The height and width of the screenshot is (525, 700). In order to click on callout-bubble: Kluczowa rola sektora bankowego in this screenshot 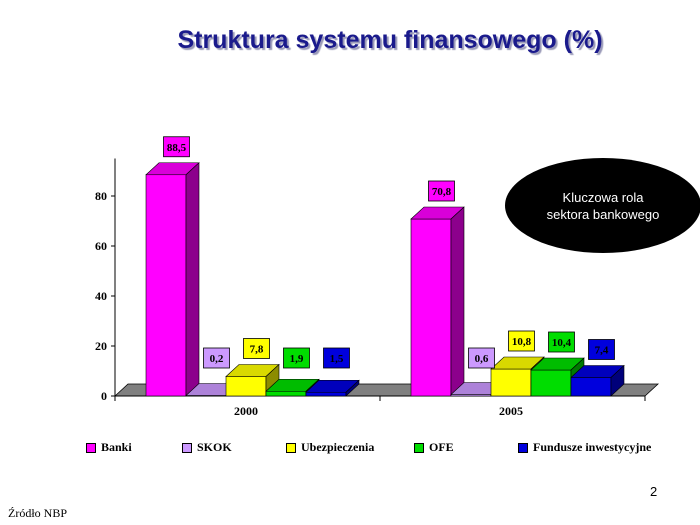, I will do `click(602, 205)`.